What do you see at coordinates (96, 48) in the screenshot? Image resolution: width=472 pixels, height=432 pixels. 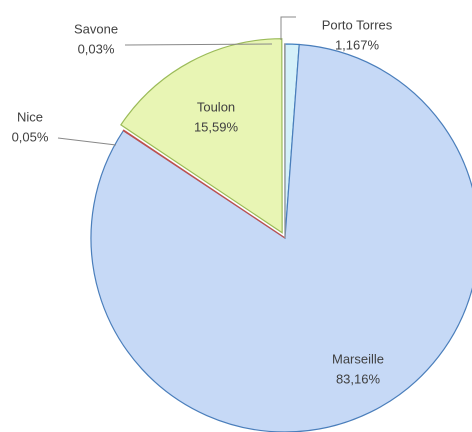 I see `slice-value: 0,03%` at bounding box center [96, 48].